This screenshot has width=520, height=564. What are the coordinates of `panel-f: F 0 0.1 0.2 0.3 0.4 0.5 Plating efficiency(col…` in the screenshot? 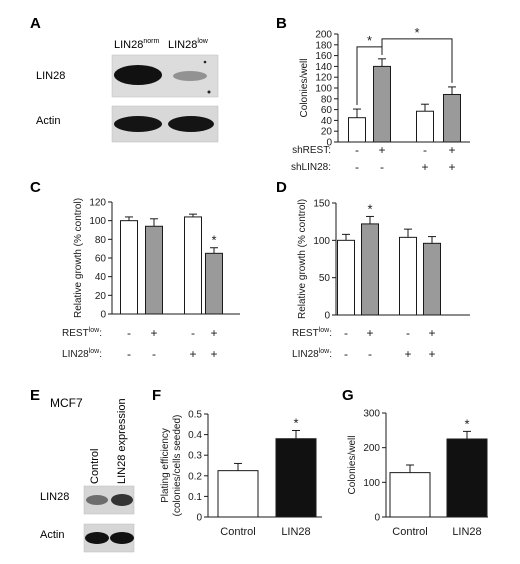 It's located at (237, 462).